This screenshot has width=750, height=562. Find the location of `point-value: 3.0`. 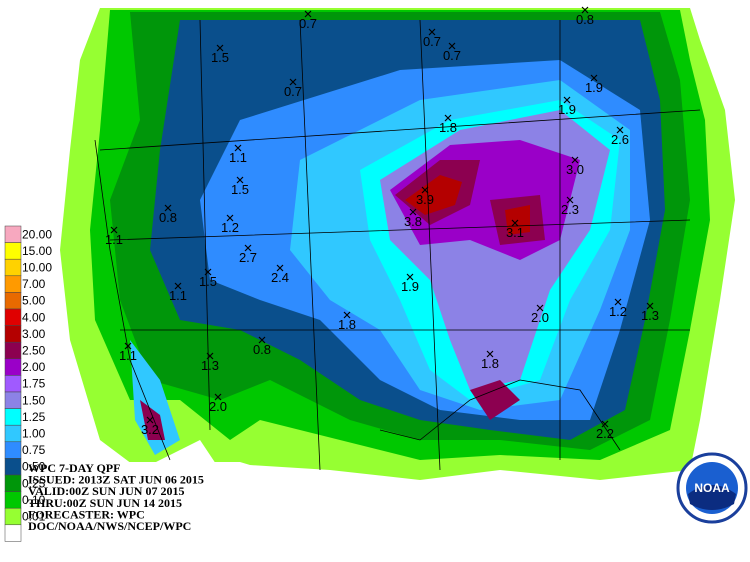

point-value: 3.0 is located at coordinates (575, 169).